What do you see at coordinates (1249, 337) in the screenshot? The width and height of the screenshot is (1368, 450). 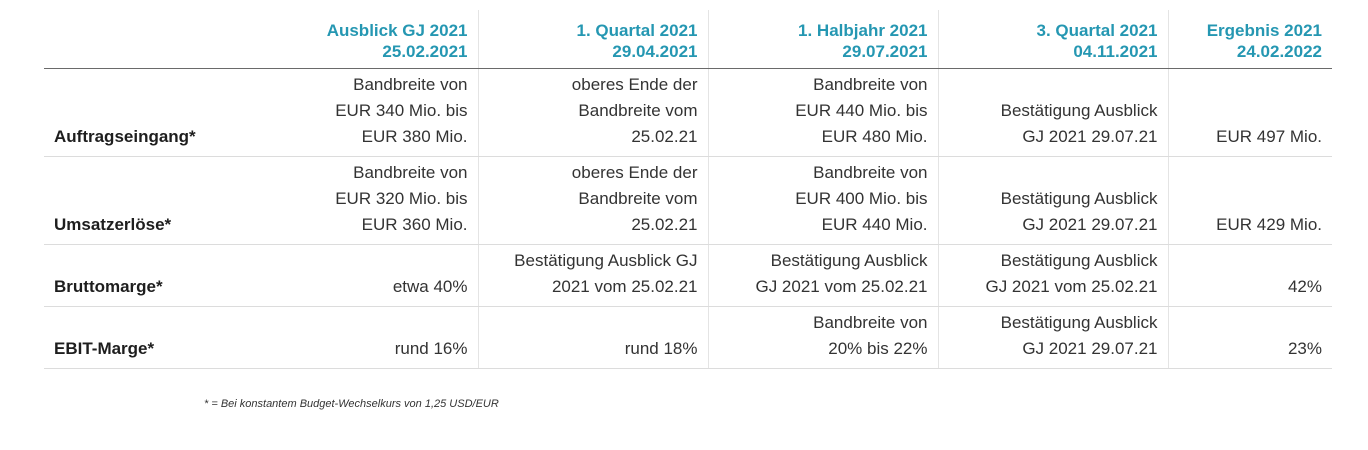 I see `table-cell: 23%` at bounding box center [1249, 337].